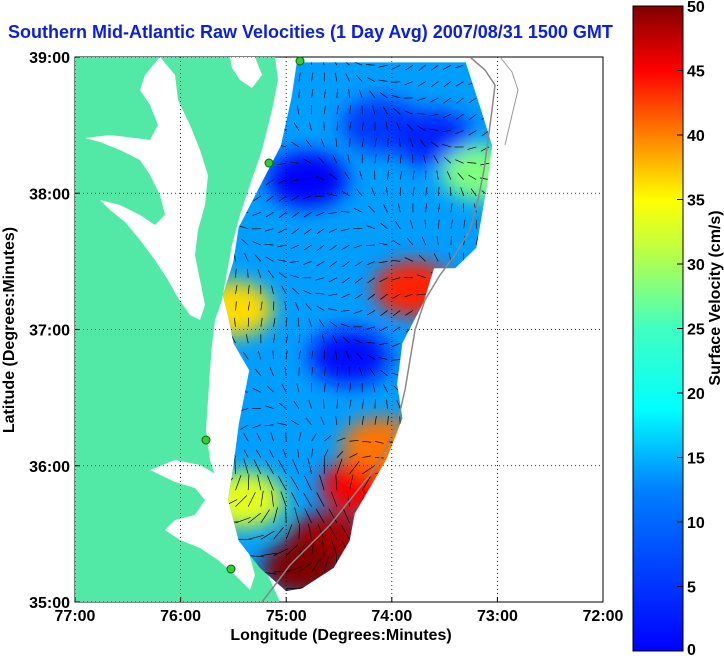 The image size is (724, 659). I want to click on station-marker, so click(300, 61).